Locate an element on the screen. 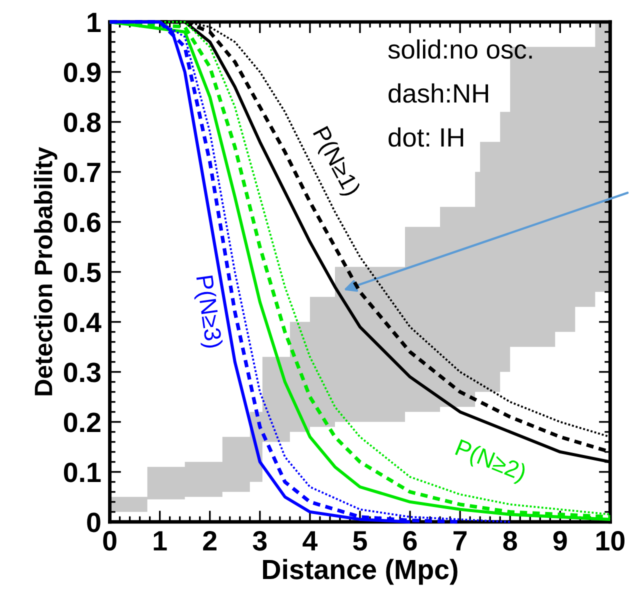 This screenshot has height=609, width=631. x-tick-label: 3 is located at coordinates (259, 540).